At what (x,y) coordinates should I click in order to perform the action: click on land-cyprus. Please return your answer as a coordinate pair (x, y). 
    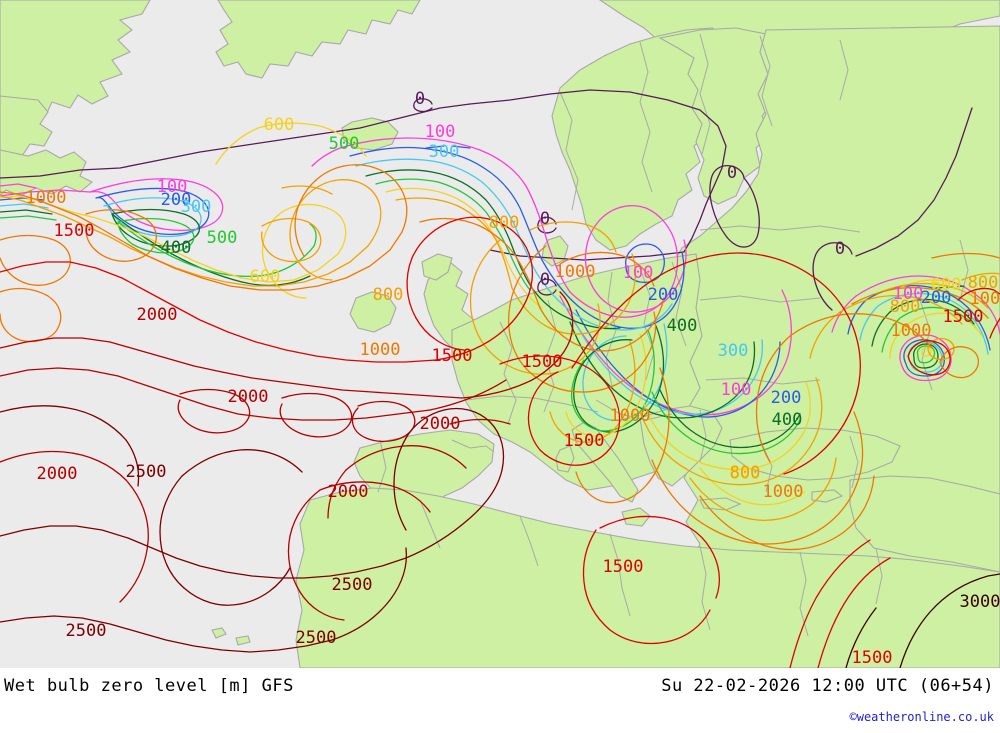
    Looking at the image, I should click on (827, 496).